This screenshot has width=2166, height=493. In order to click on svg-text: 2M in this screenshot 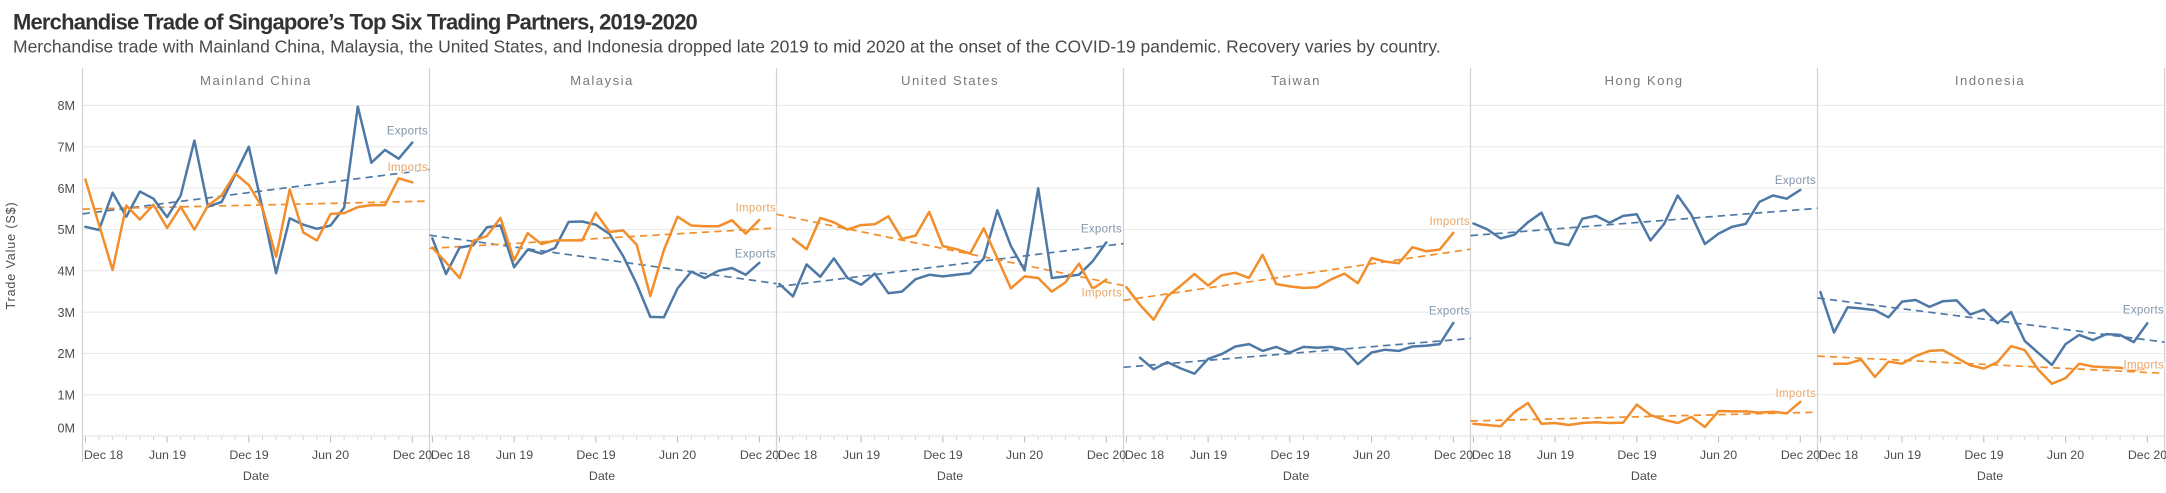, I will do `click(67, 354)`.